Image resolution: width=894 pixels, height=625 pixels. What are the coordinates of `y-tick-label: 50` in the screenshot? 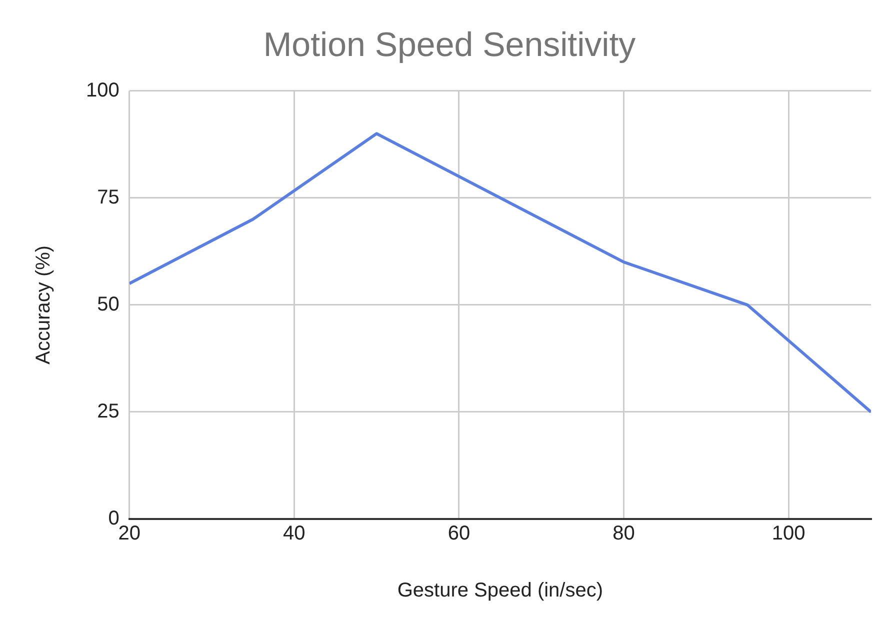 It's located at (108, 304).